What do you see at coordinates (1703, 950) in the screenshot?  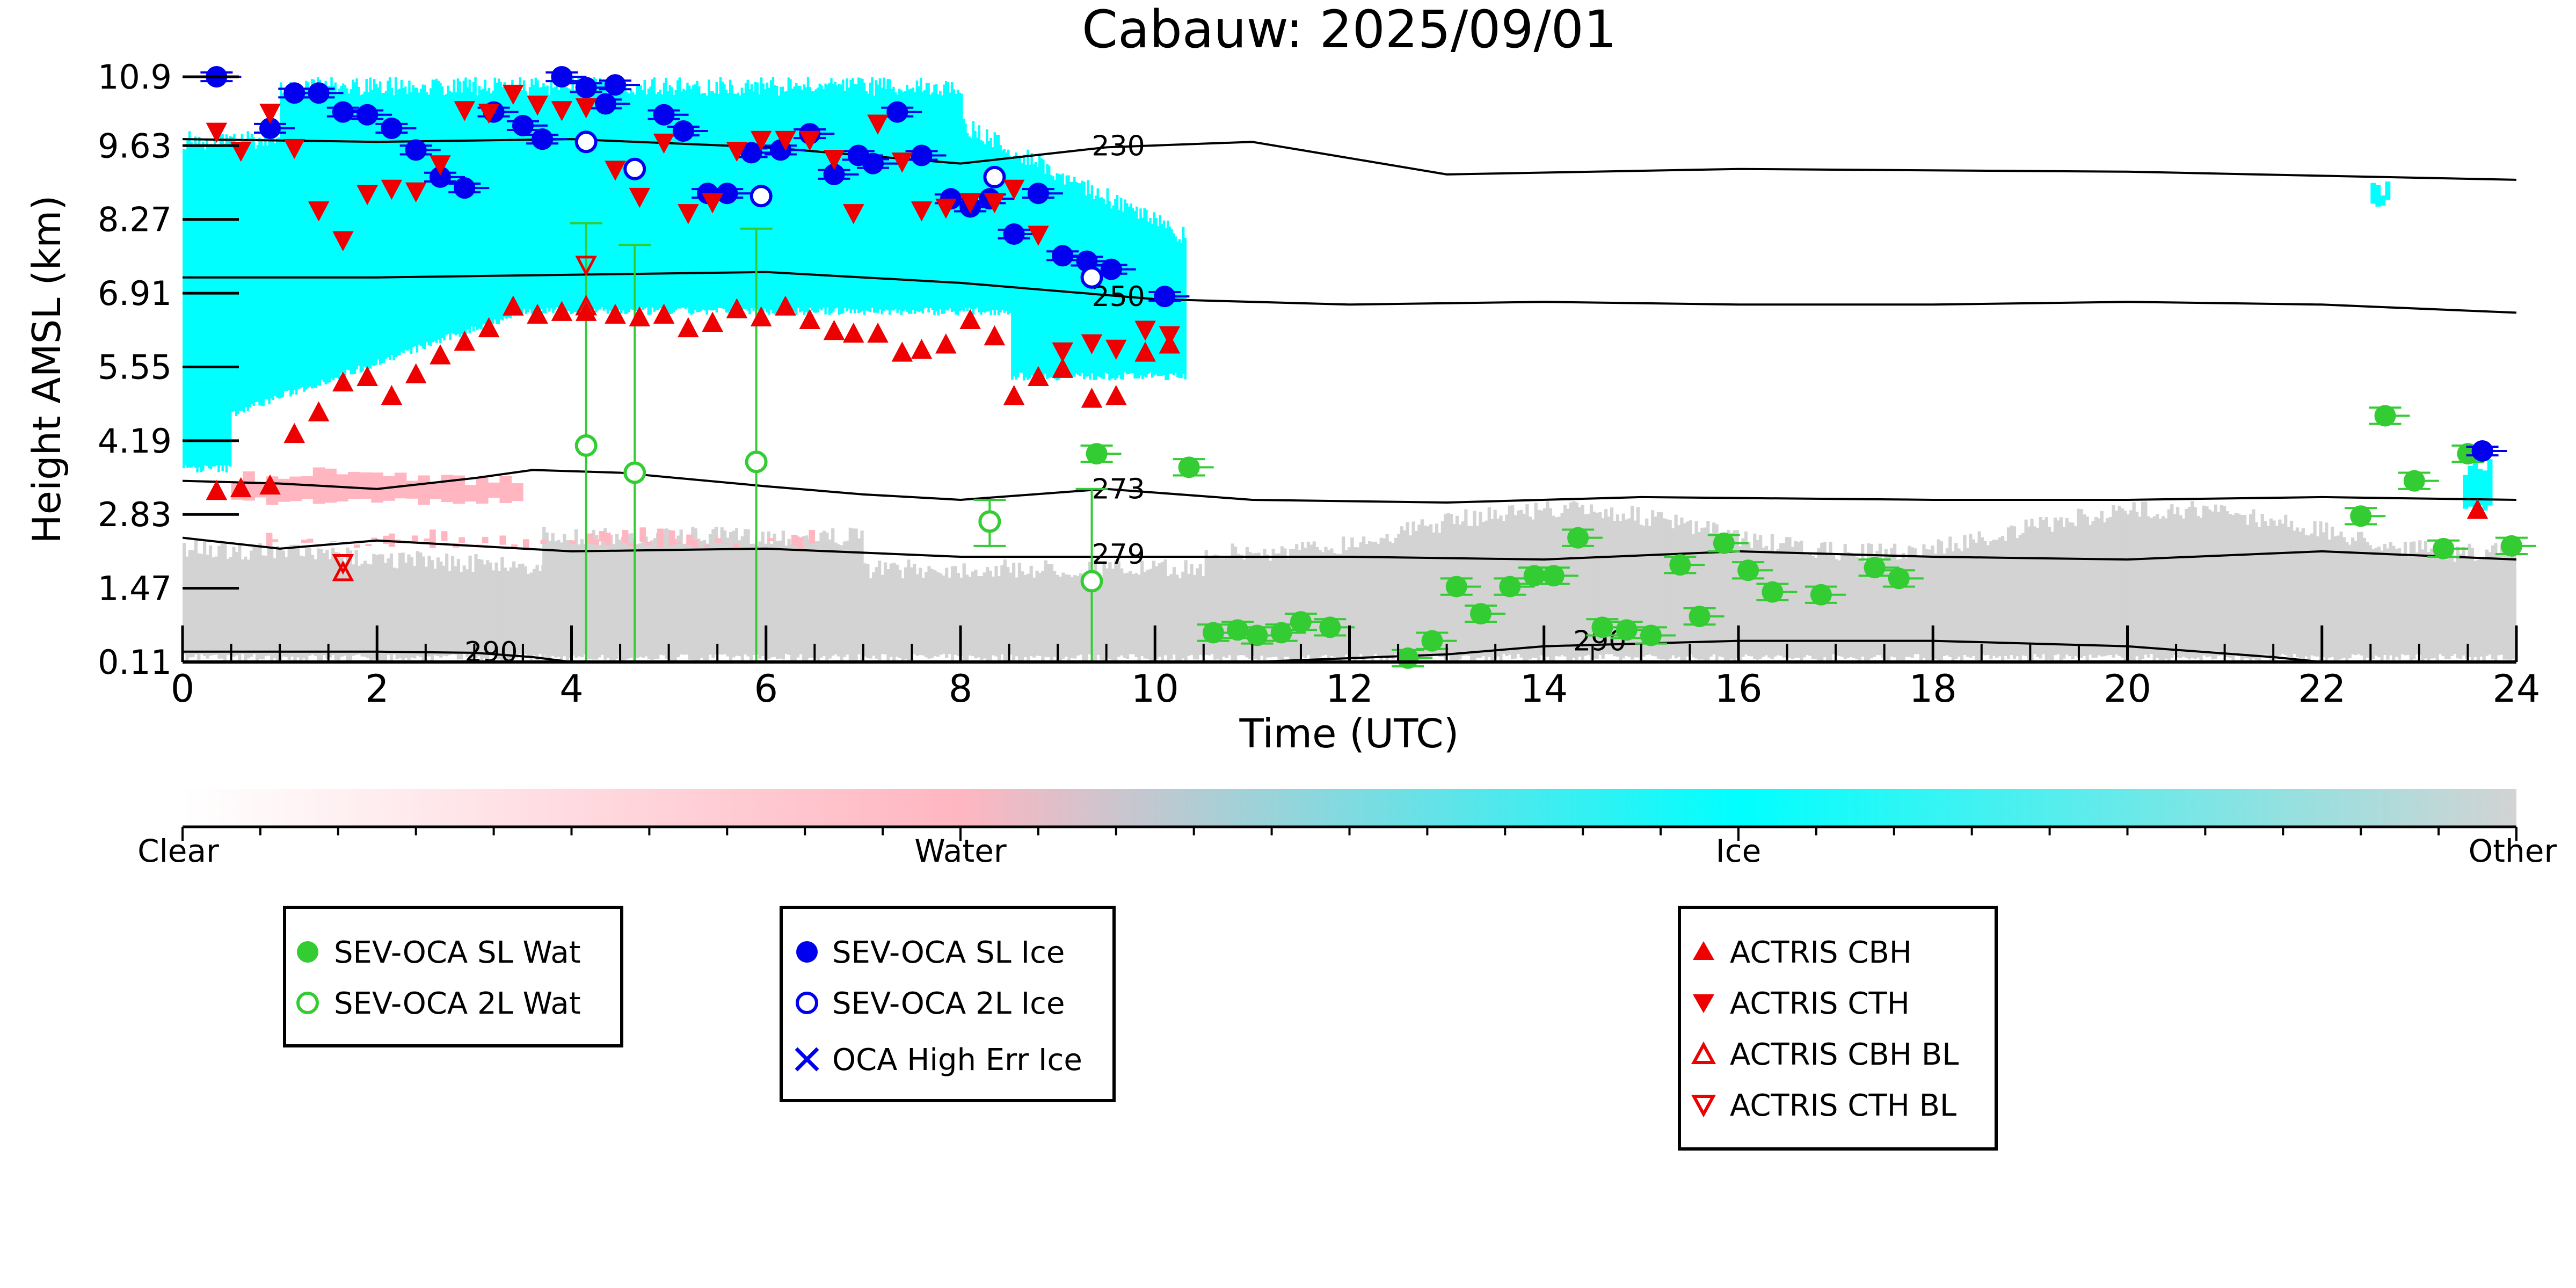 I see `legend-marker-cbh` at bounding box center [1703, 950].